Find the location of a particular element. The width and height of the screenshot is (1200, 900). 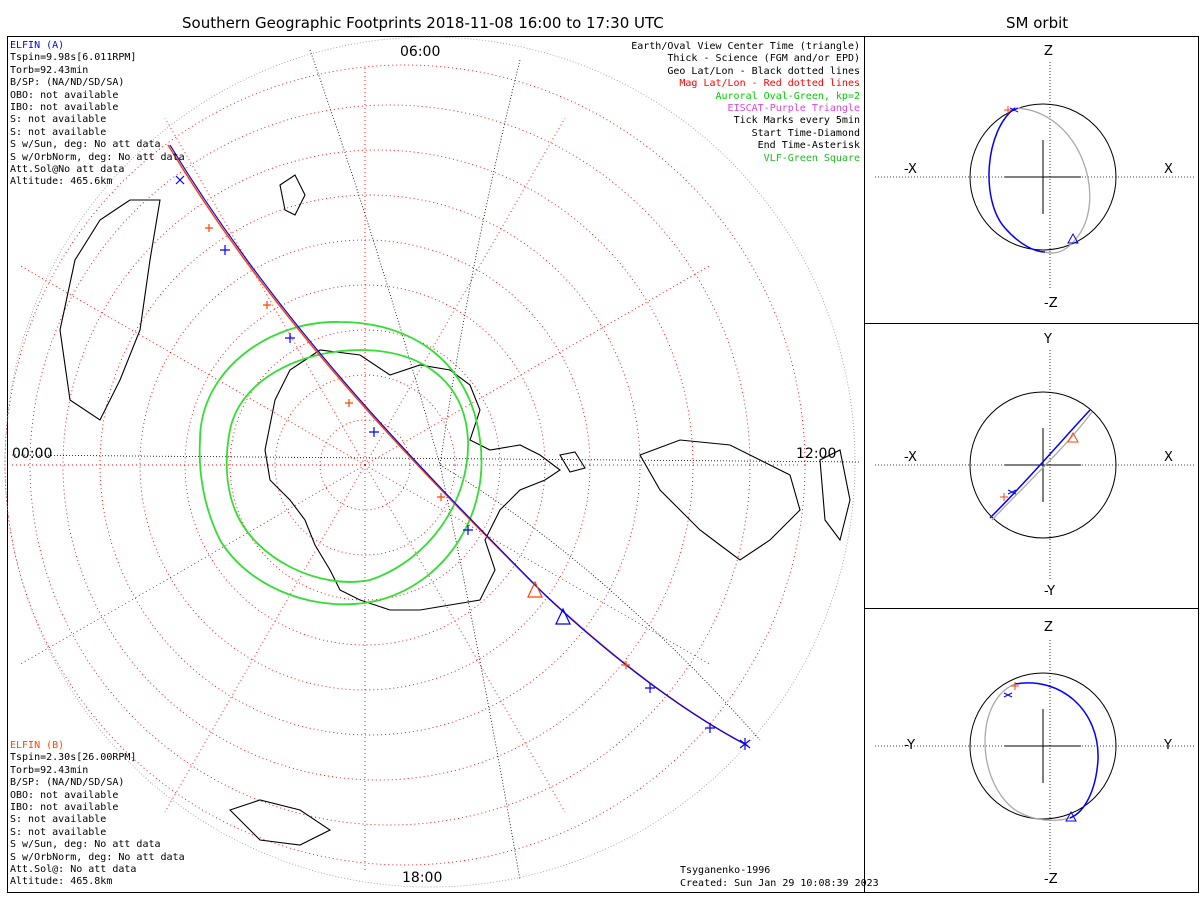

time-label-top: 06:00 is located at coordinates (420, 52).